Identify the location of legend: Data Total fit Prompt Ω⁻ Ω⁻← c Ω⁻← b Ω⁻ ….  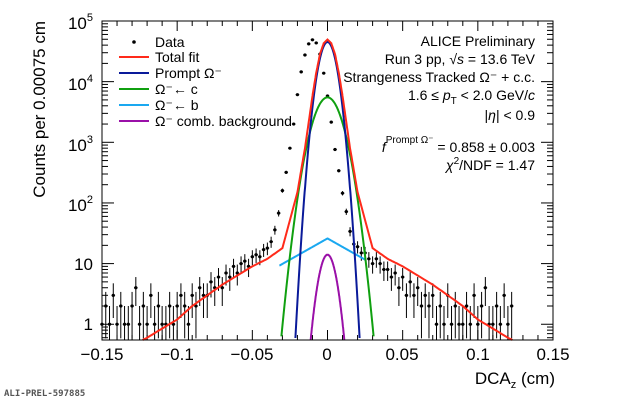
(205, 81).